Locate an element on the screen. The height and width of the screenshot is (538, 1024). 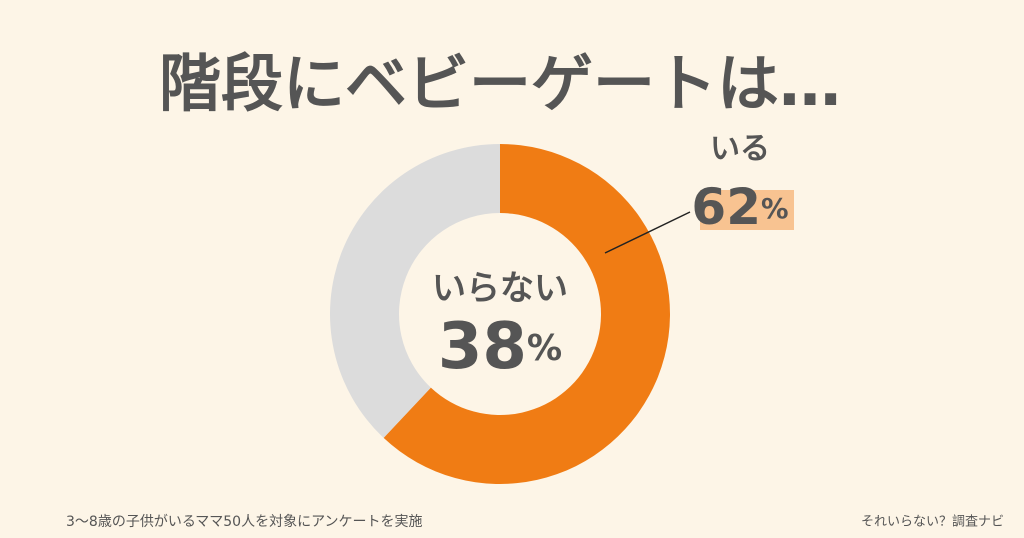
category-label: いらない is located at coordinates (500, 289).